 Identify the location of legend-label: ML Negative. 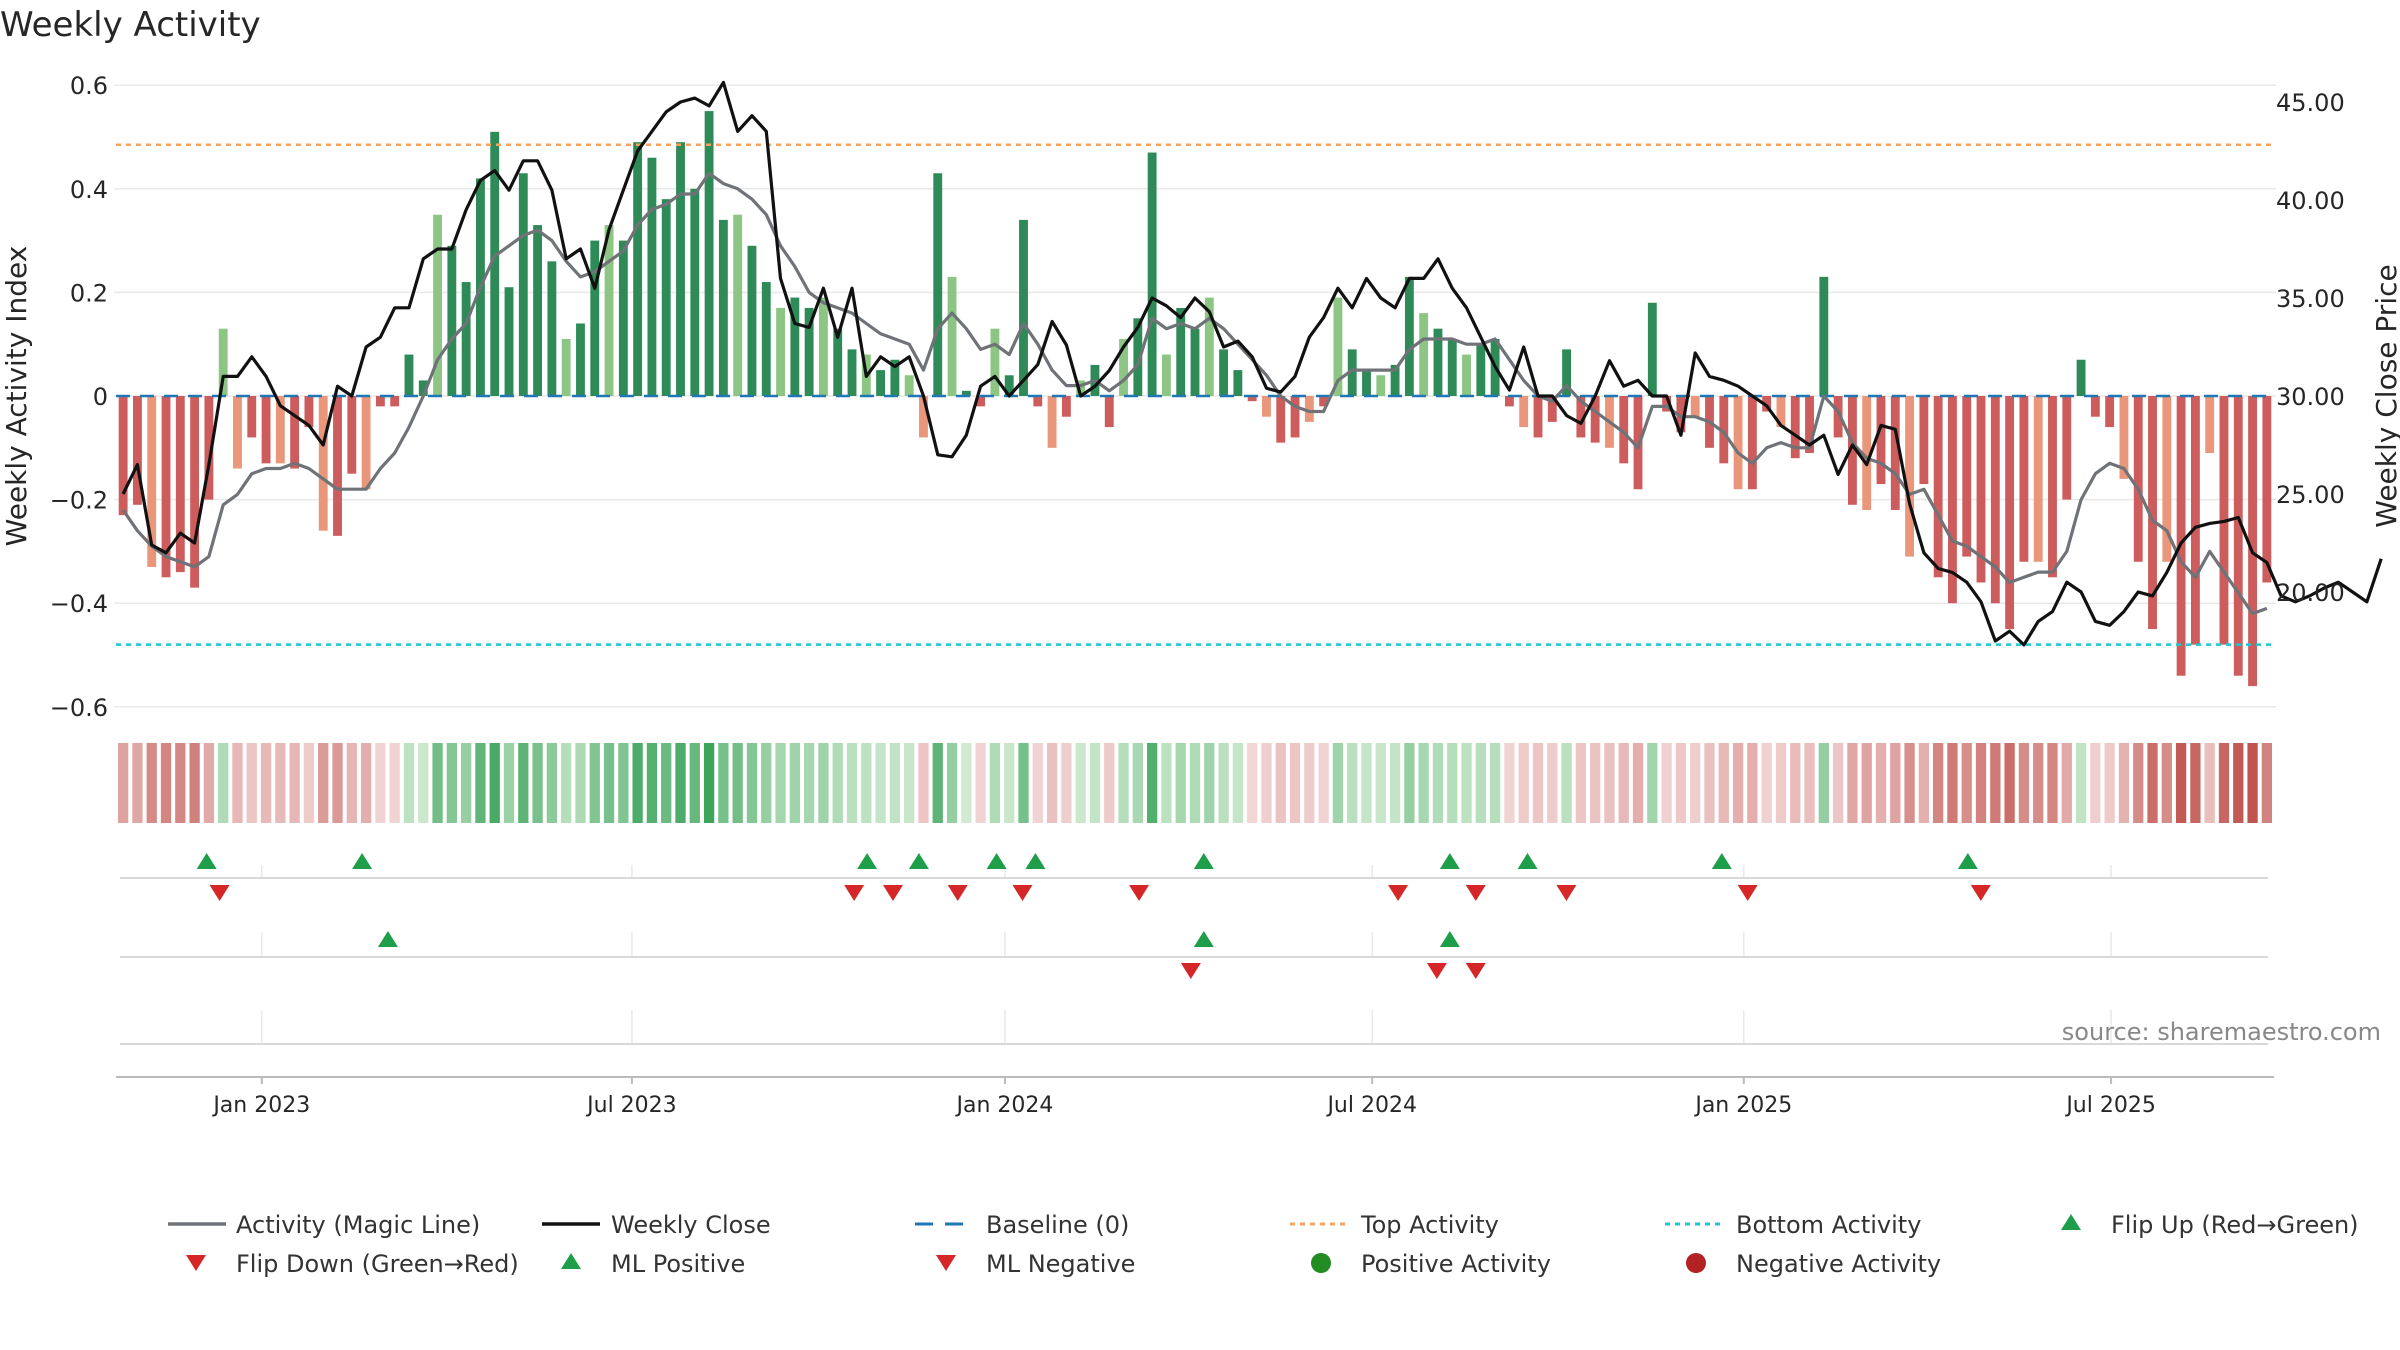
(1060, 1264).